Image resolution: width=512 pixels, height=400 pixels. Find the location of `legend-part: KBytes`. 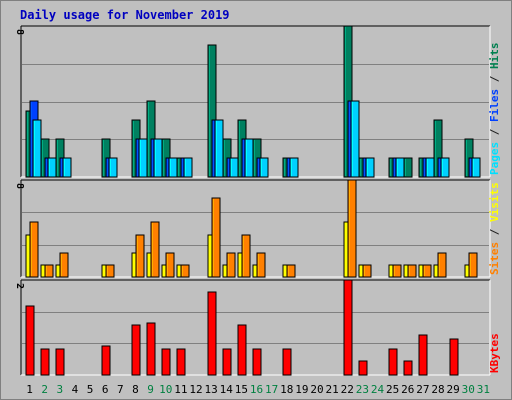

legend-part: KBytes is located at coordinates (494, 353).